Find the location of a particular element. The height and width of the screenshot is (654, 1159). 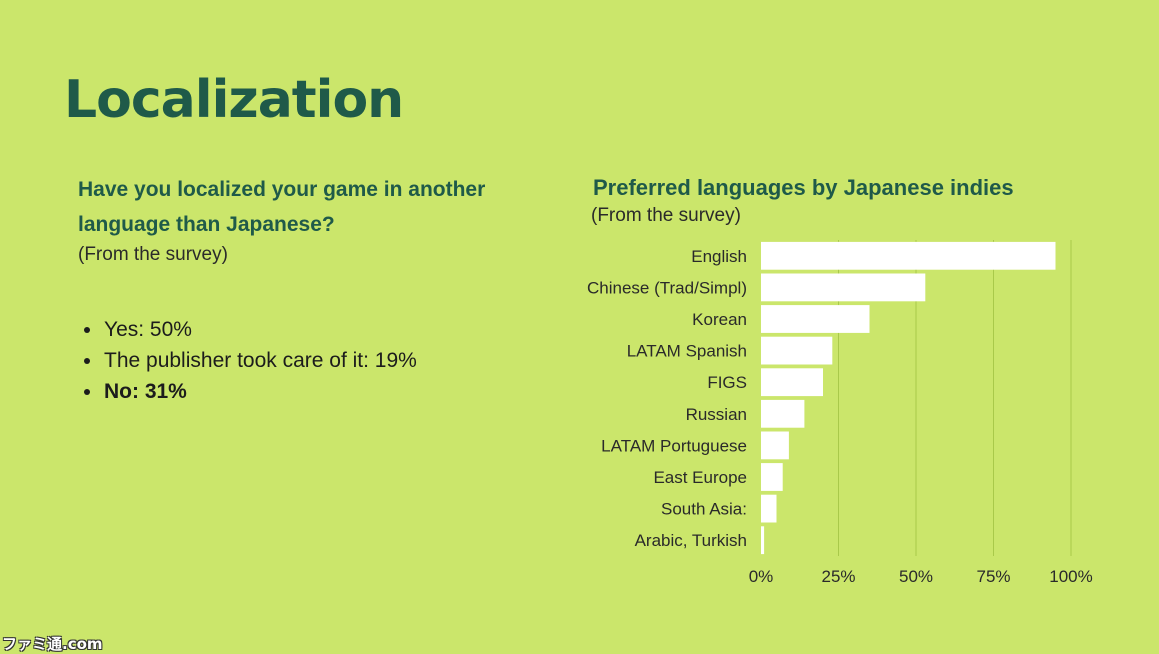

chart-title: Preferred languages by Japanese indies is located at coordinates (803, 187).